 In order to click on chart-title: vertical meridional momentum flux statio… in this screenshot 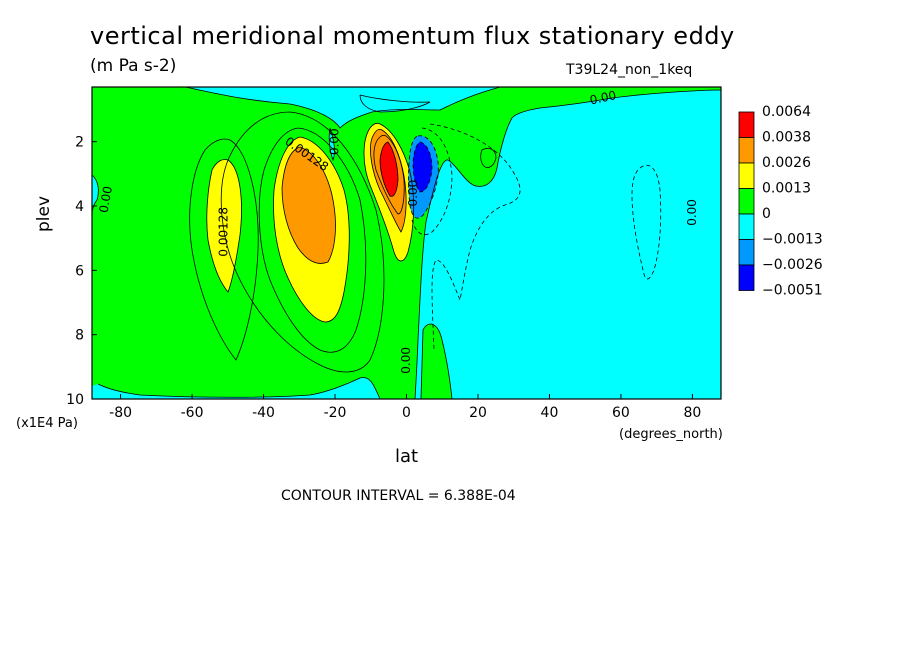, I will do `click(412, 36)`.